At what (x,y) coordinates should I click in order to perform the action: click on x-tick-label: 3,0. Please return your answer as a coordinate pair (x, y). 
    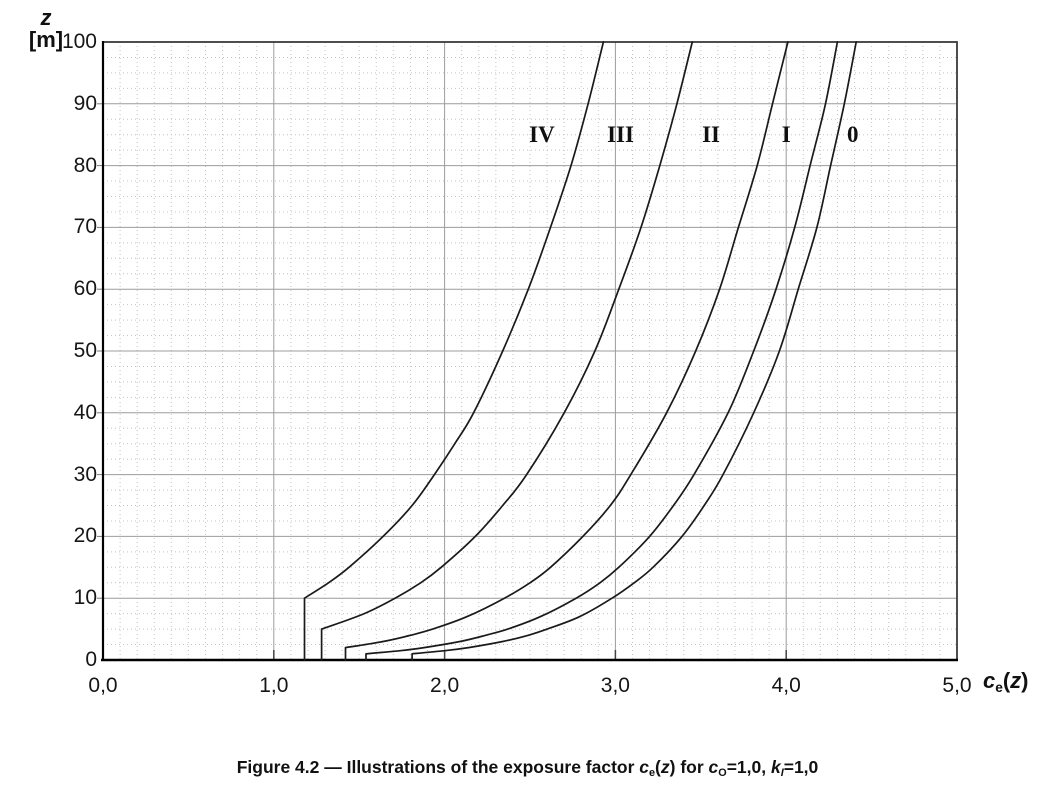
    Looking at the image, I should click on (615, 685).